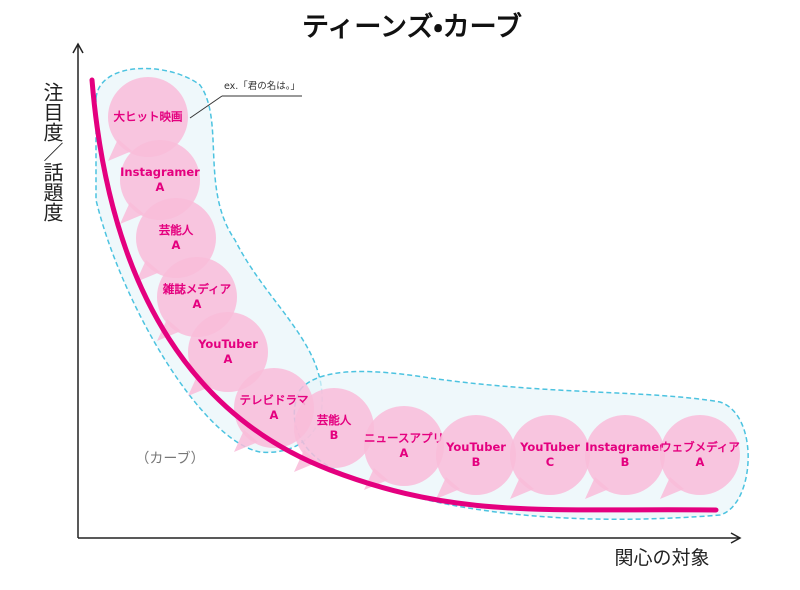 This screenshot has width=800, height=590. What do you see at coordinates (550, 462) in the screenshot?
I see `bubble-label: C` at bounding box center [550, 462].